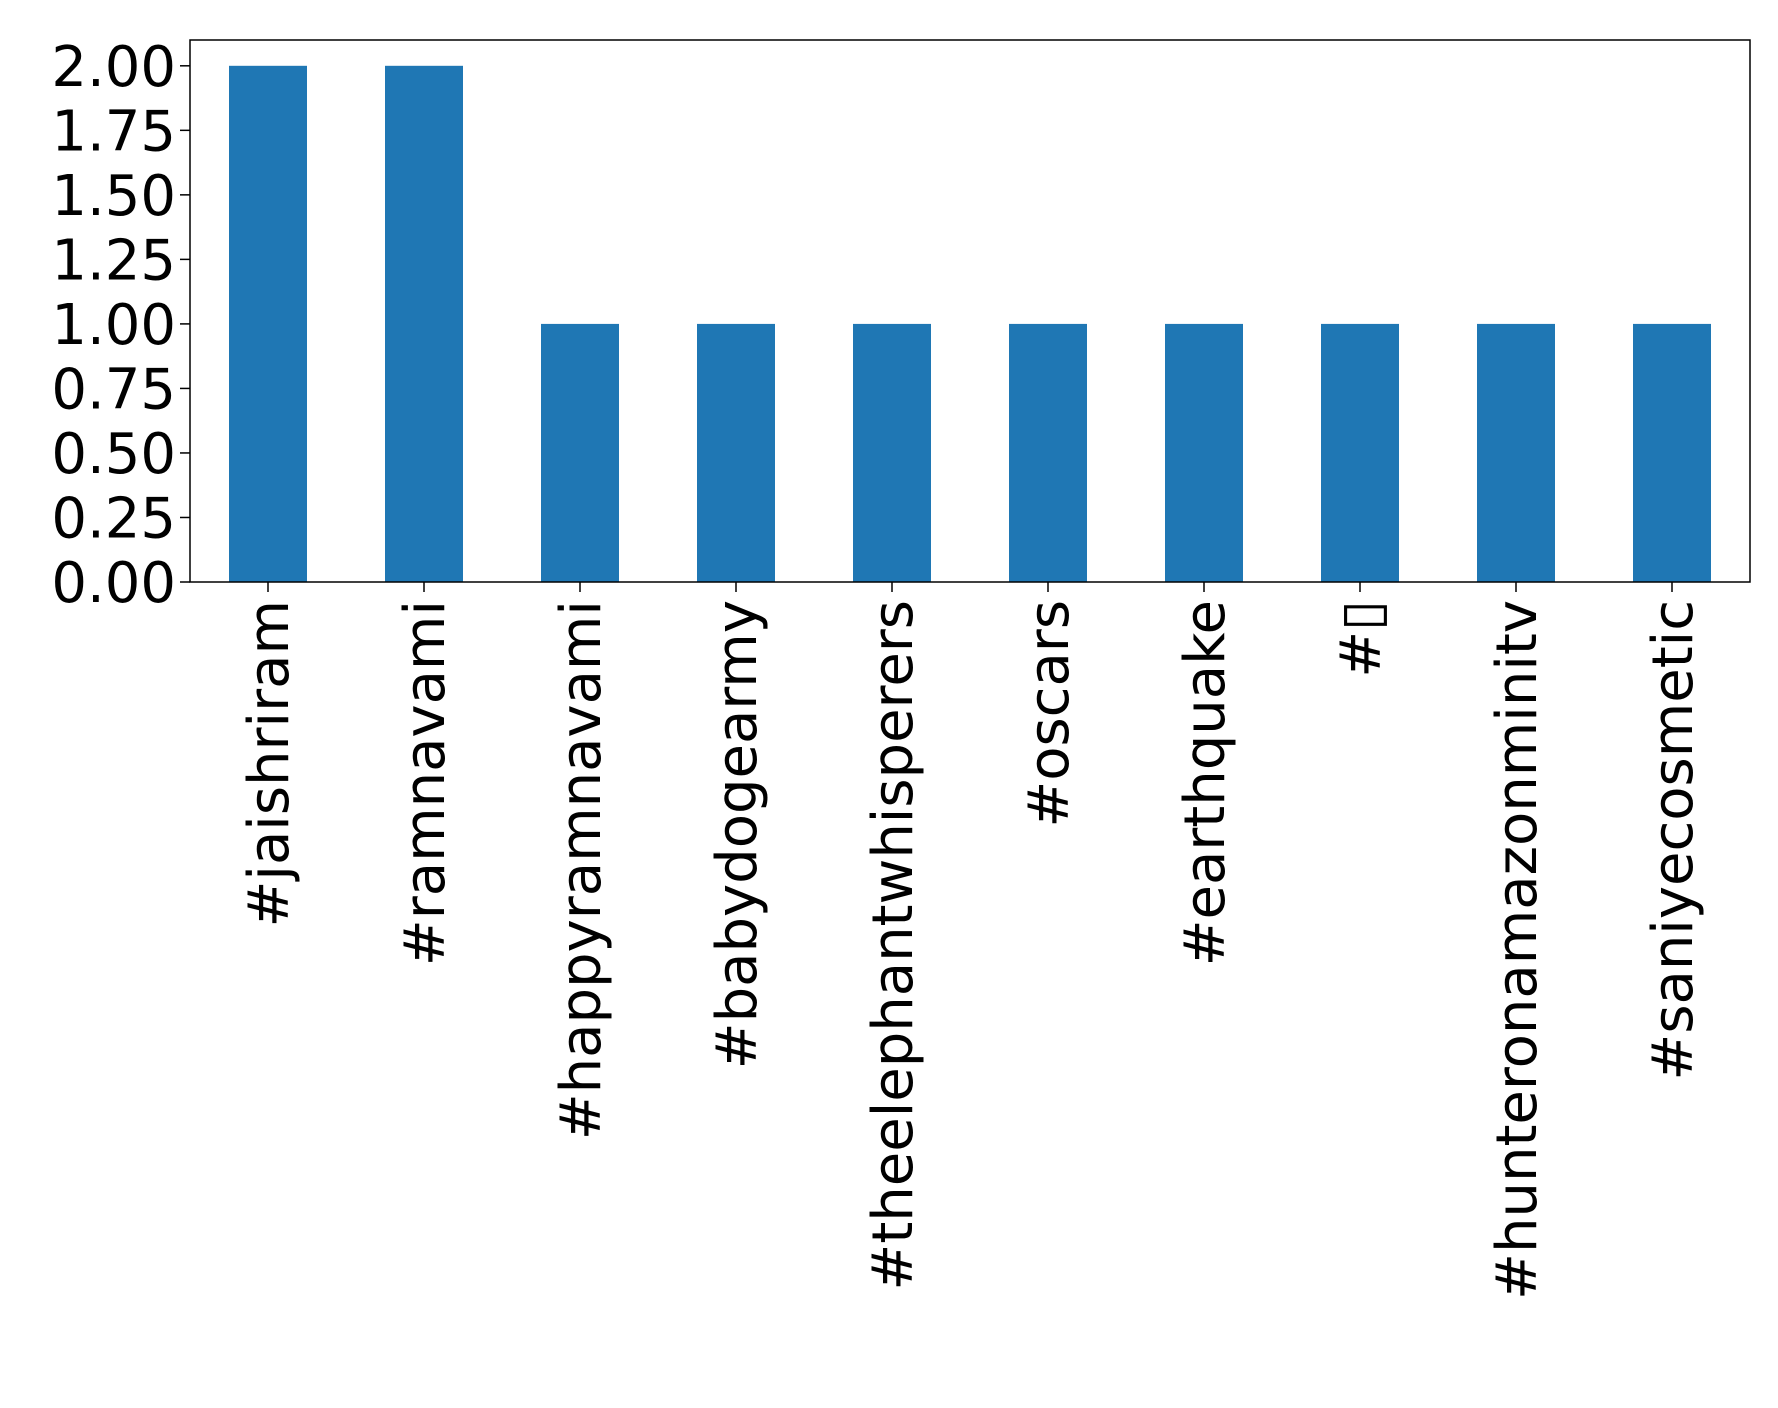 The height and width of the screenshot is (1408, 1778). Describe the element at coordinates (425, 783) in the screenshot. I see `x-tick-label: #ramnavami` at that location.